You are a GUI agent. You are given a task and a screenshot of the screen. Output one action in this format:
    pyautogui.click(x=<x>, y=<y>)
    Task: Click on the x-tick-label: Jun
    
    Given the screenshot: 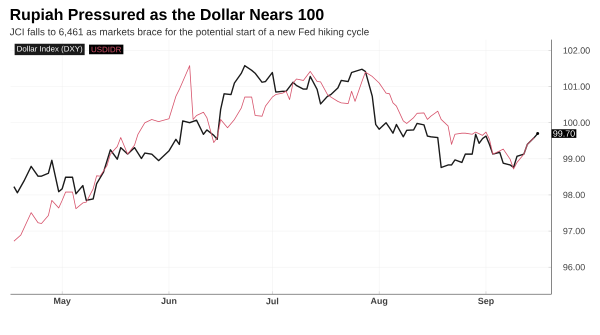 What is the action you would take?
    pyautogui.click(x=168, y=301)
    